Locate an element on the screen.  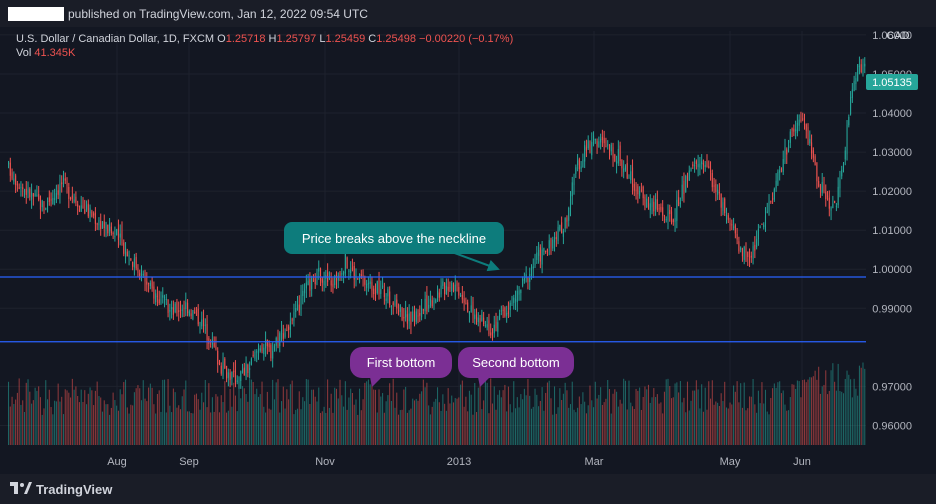
legend-l-label: L is located at coordinates (322, 39).